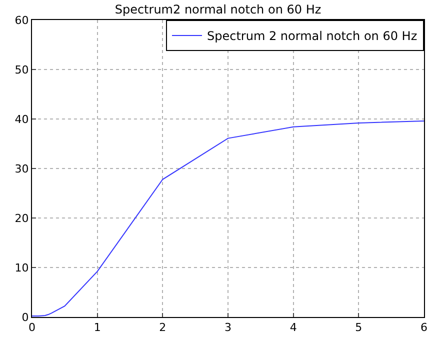  I want to click on x-tick-label: 1, so click(97, 327).